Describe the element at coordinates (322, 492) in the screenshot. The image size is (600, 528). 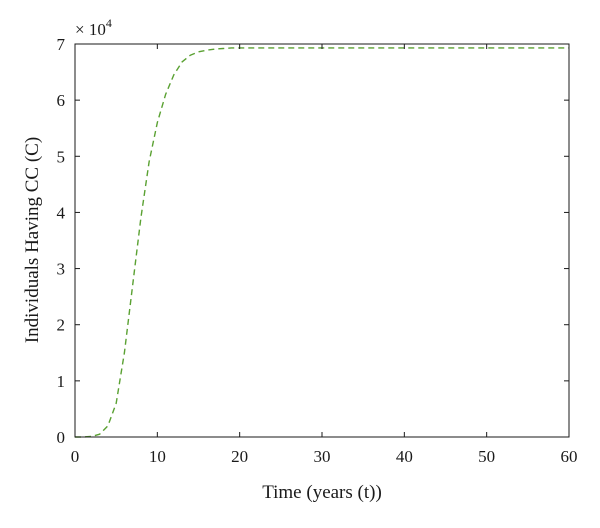
I see `x-axis-label: Time (years (t))` at that location.